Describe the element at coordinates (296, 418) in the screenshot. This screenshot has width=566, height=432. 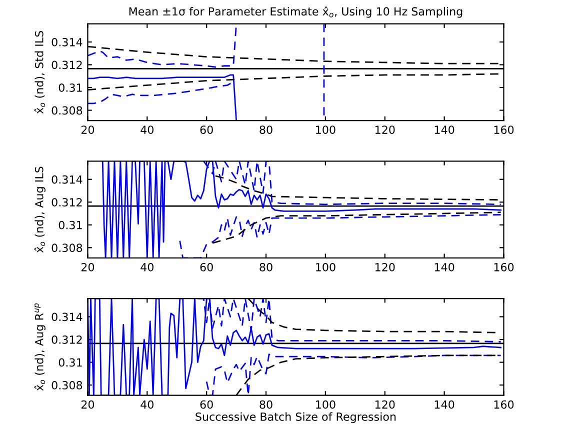
I see `x-axis-title: Successive Batch Size of Regression` at that location.